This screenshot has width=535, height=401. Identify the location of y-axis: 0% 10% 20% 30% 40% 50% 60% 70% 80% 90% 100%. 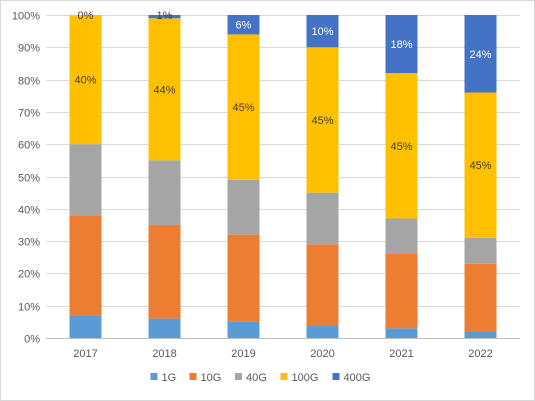
(26, 178).